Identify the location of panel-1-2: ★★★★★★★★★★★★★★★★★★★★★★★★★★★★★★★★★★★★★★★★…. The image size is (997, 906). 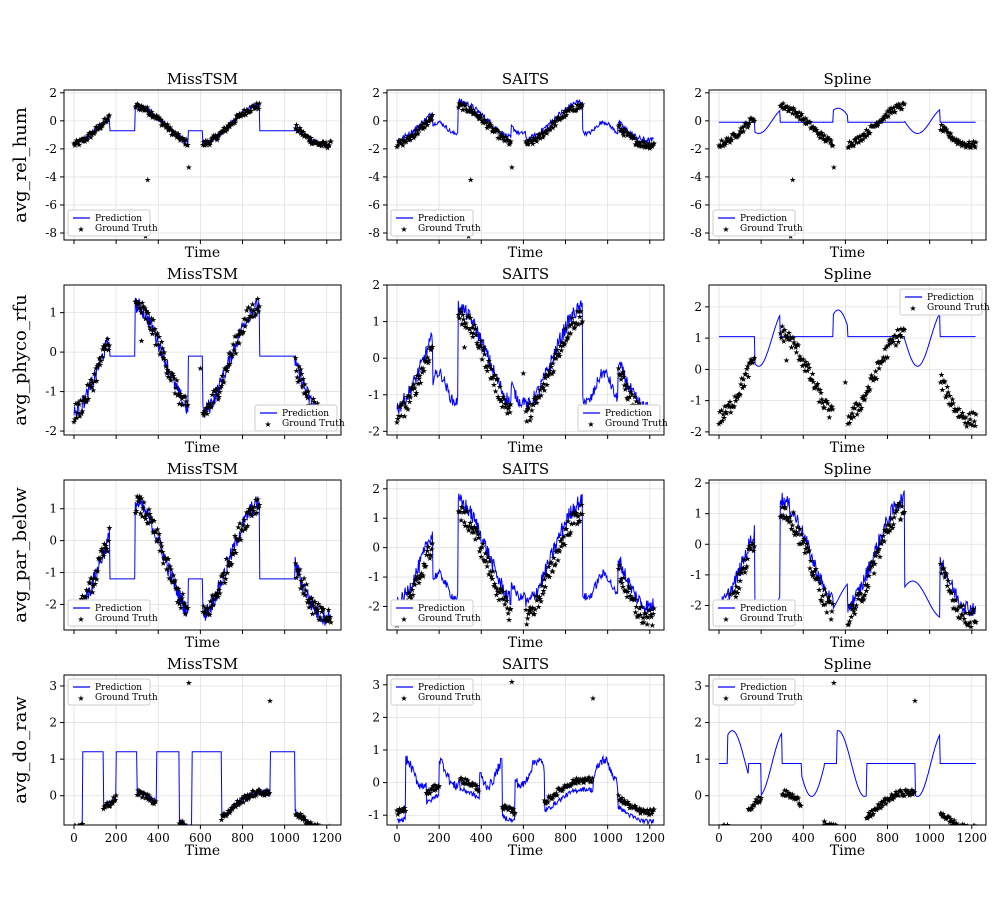
(840, 360).